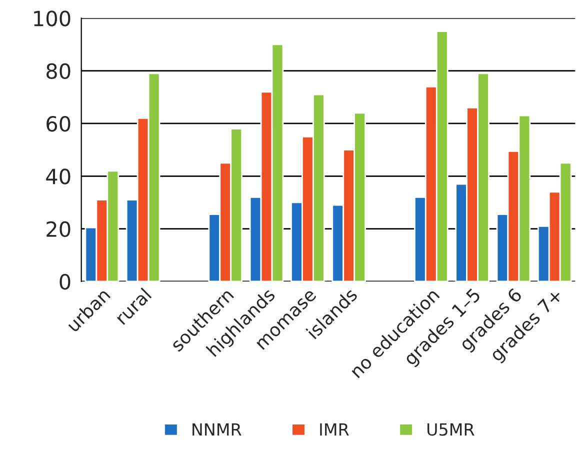 The image size is (581, 454). I want to click on y-tick-label: 0, so click(65, 282).